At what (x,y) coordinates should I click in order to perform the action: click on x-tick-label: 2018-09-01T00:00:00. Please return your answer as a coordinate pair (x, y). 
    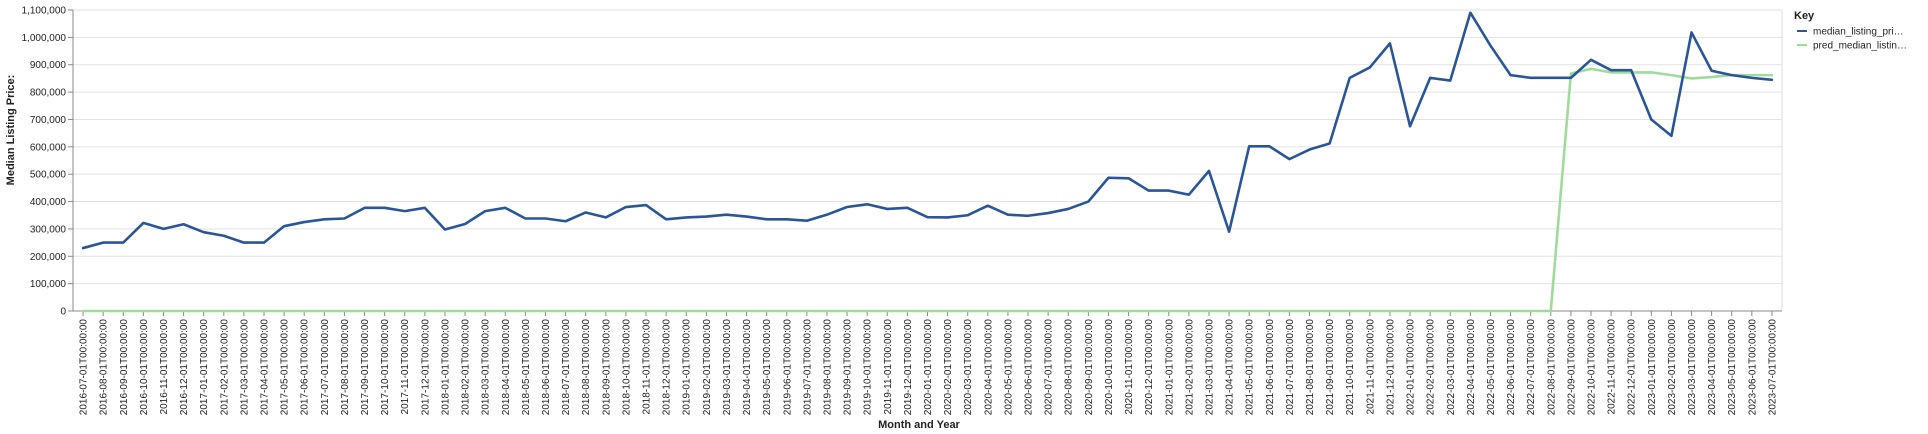
    Looking at the image, I should click on (606, 367).